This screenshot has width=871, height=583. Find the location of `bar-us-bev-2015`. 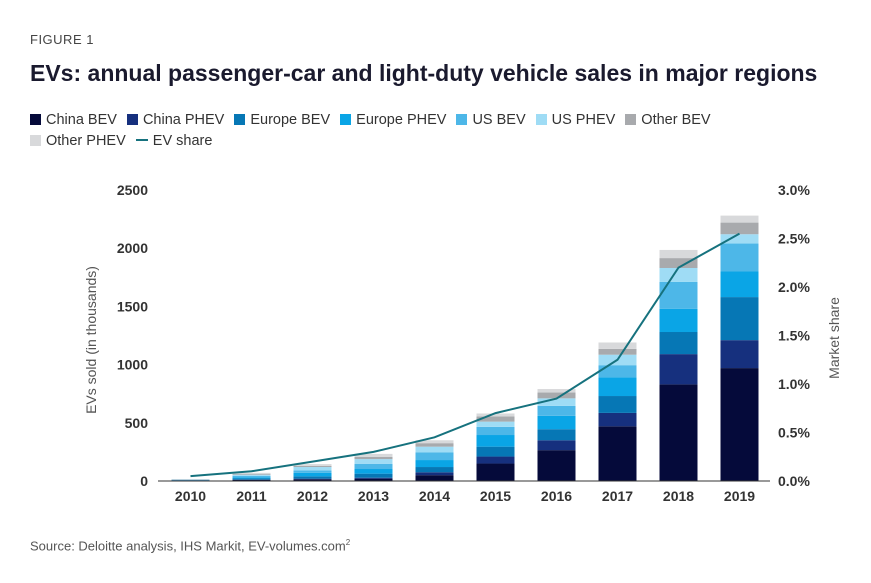

bar-us-bev-2015 is located at coordinates (495, 431).